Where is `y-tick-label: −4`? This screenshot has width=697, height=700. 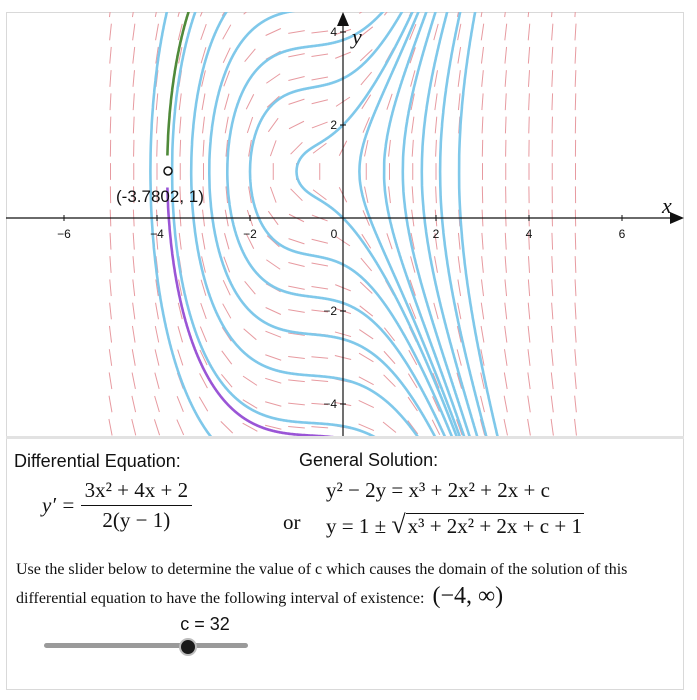
y-tick-label: −4 is located at coordinates (330, 404).